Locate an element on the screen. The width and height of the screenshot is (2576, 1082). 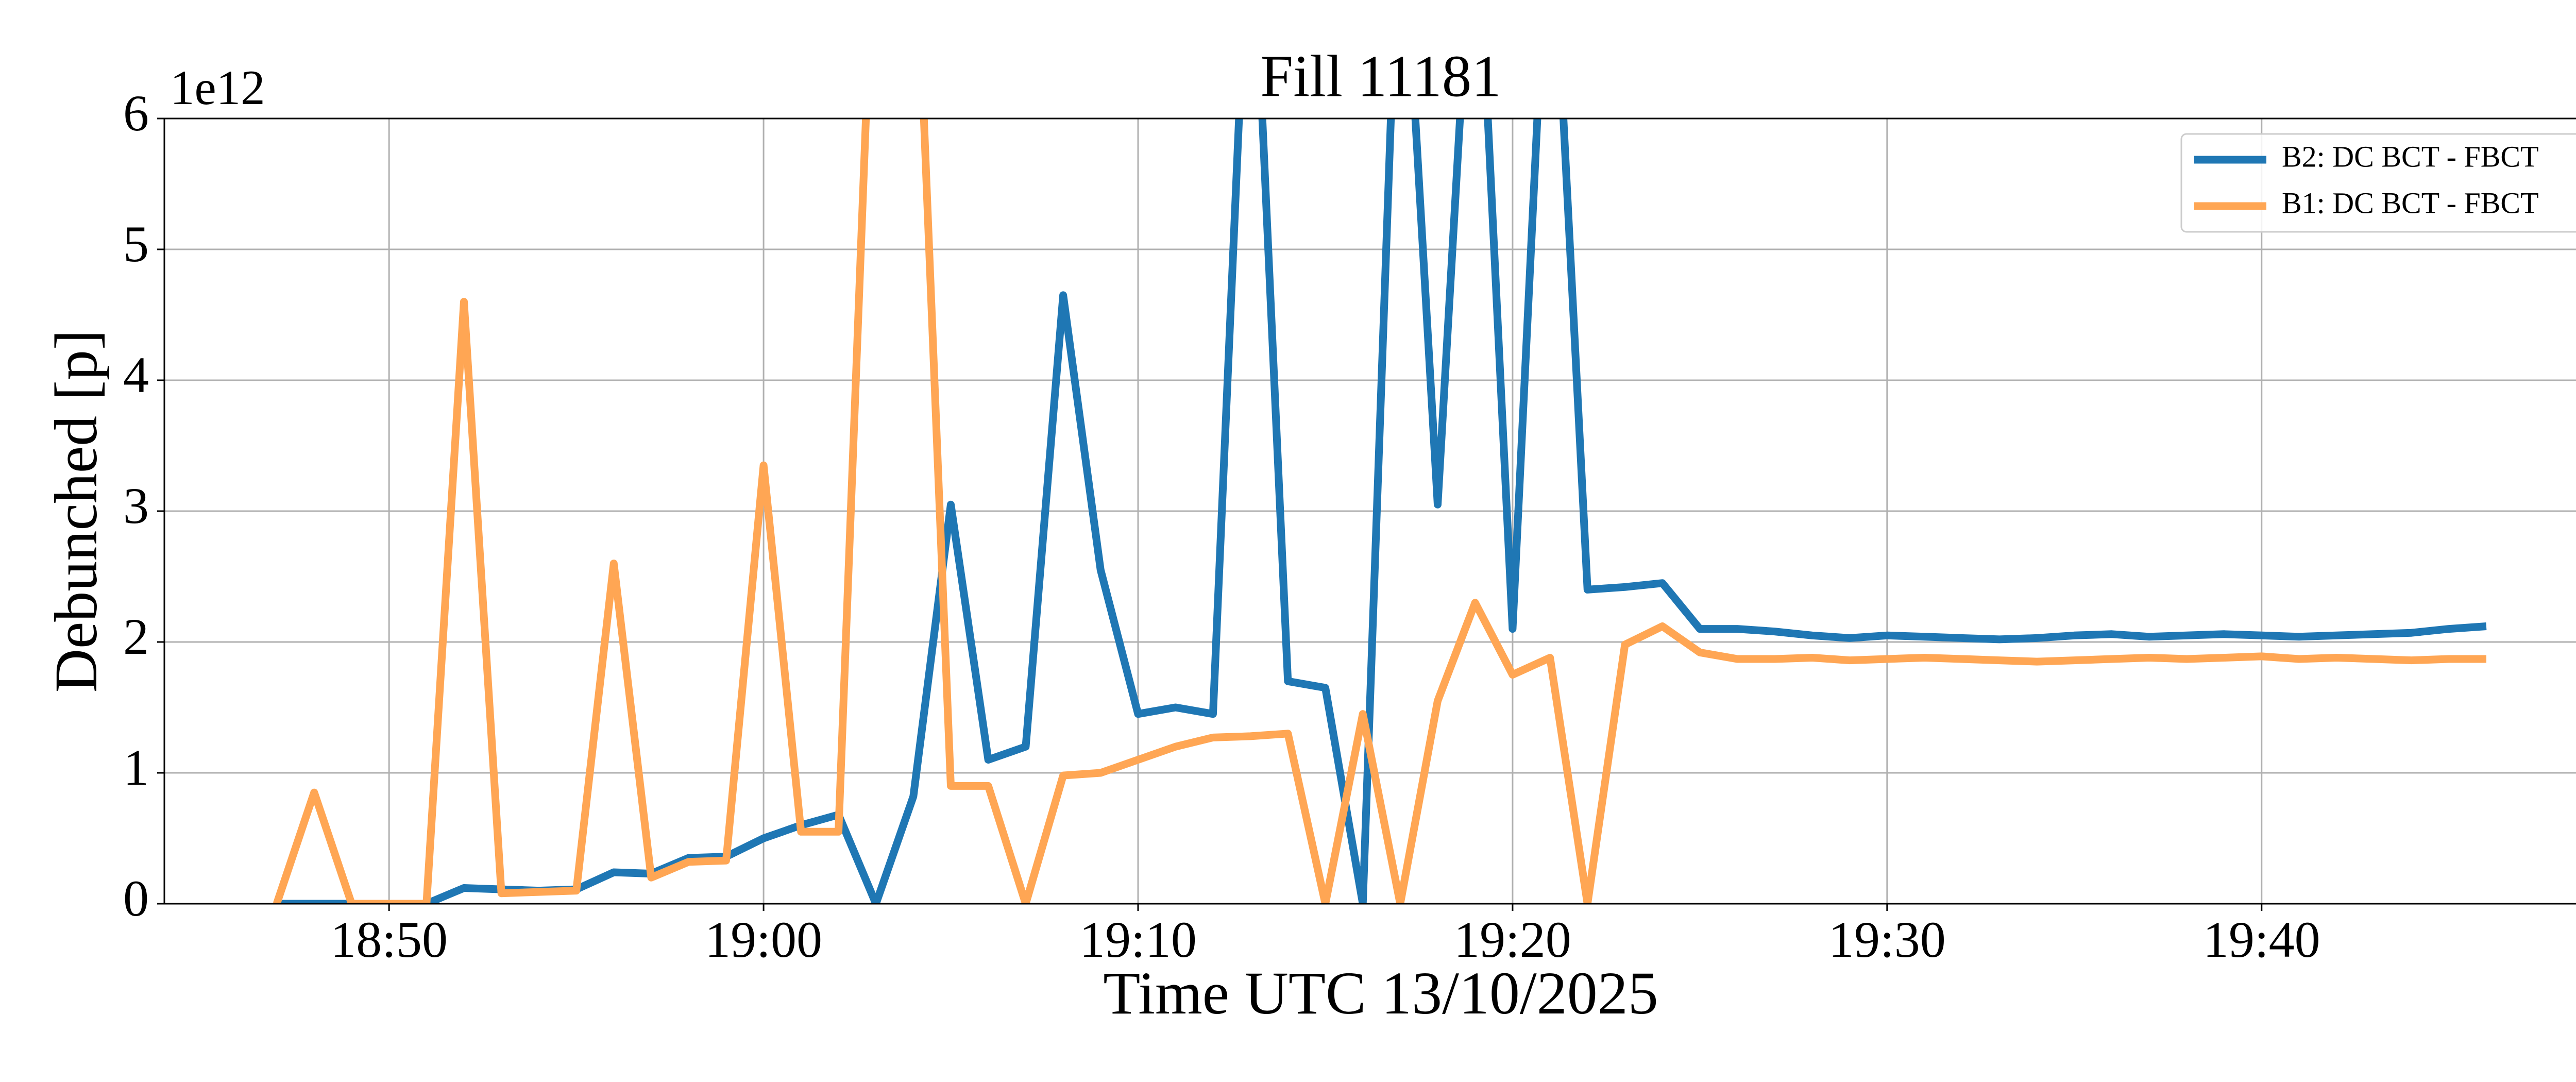
x-tick-label: 18:50 is located at coordinates (389, 939).